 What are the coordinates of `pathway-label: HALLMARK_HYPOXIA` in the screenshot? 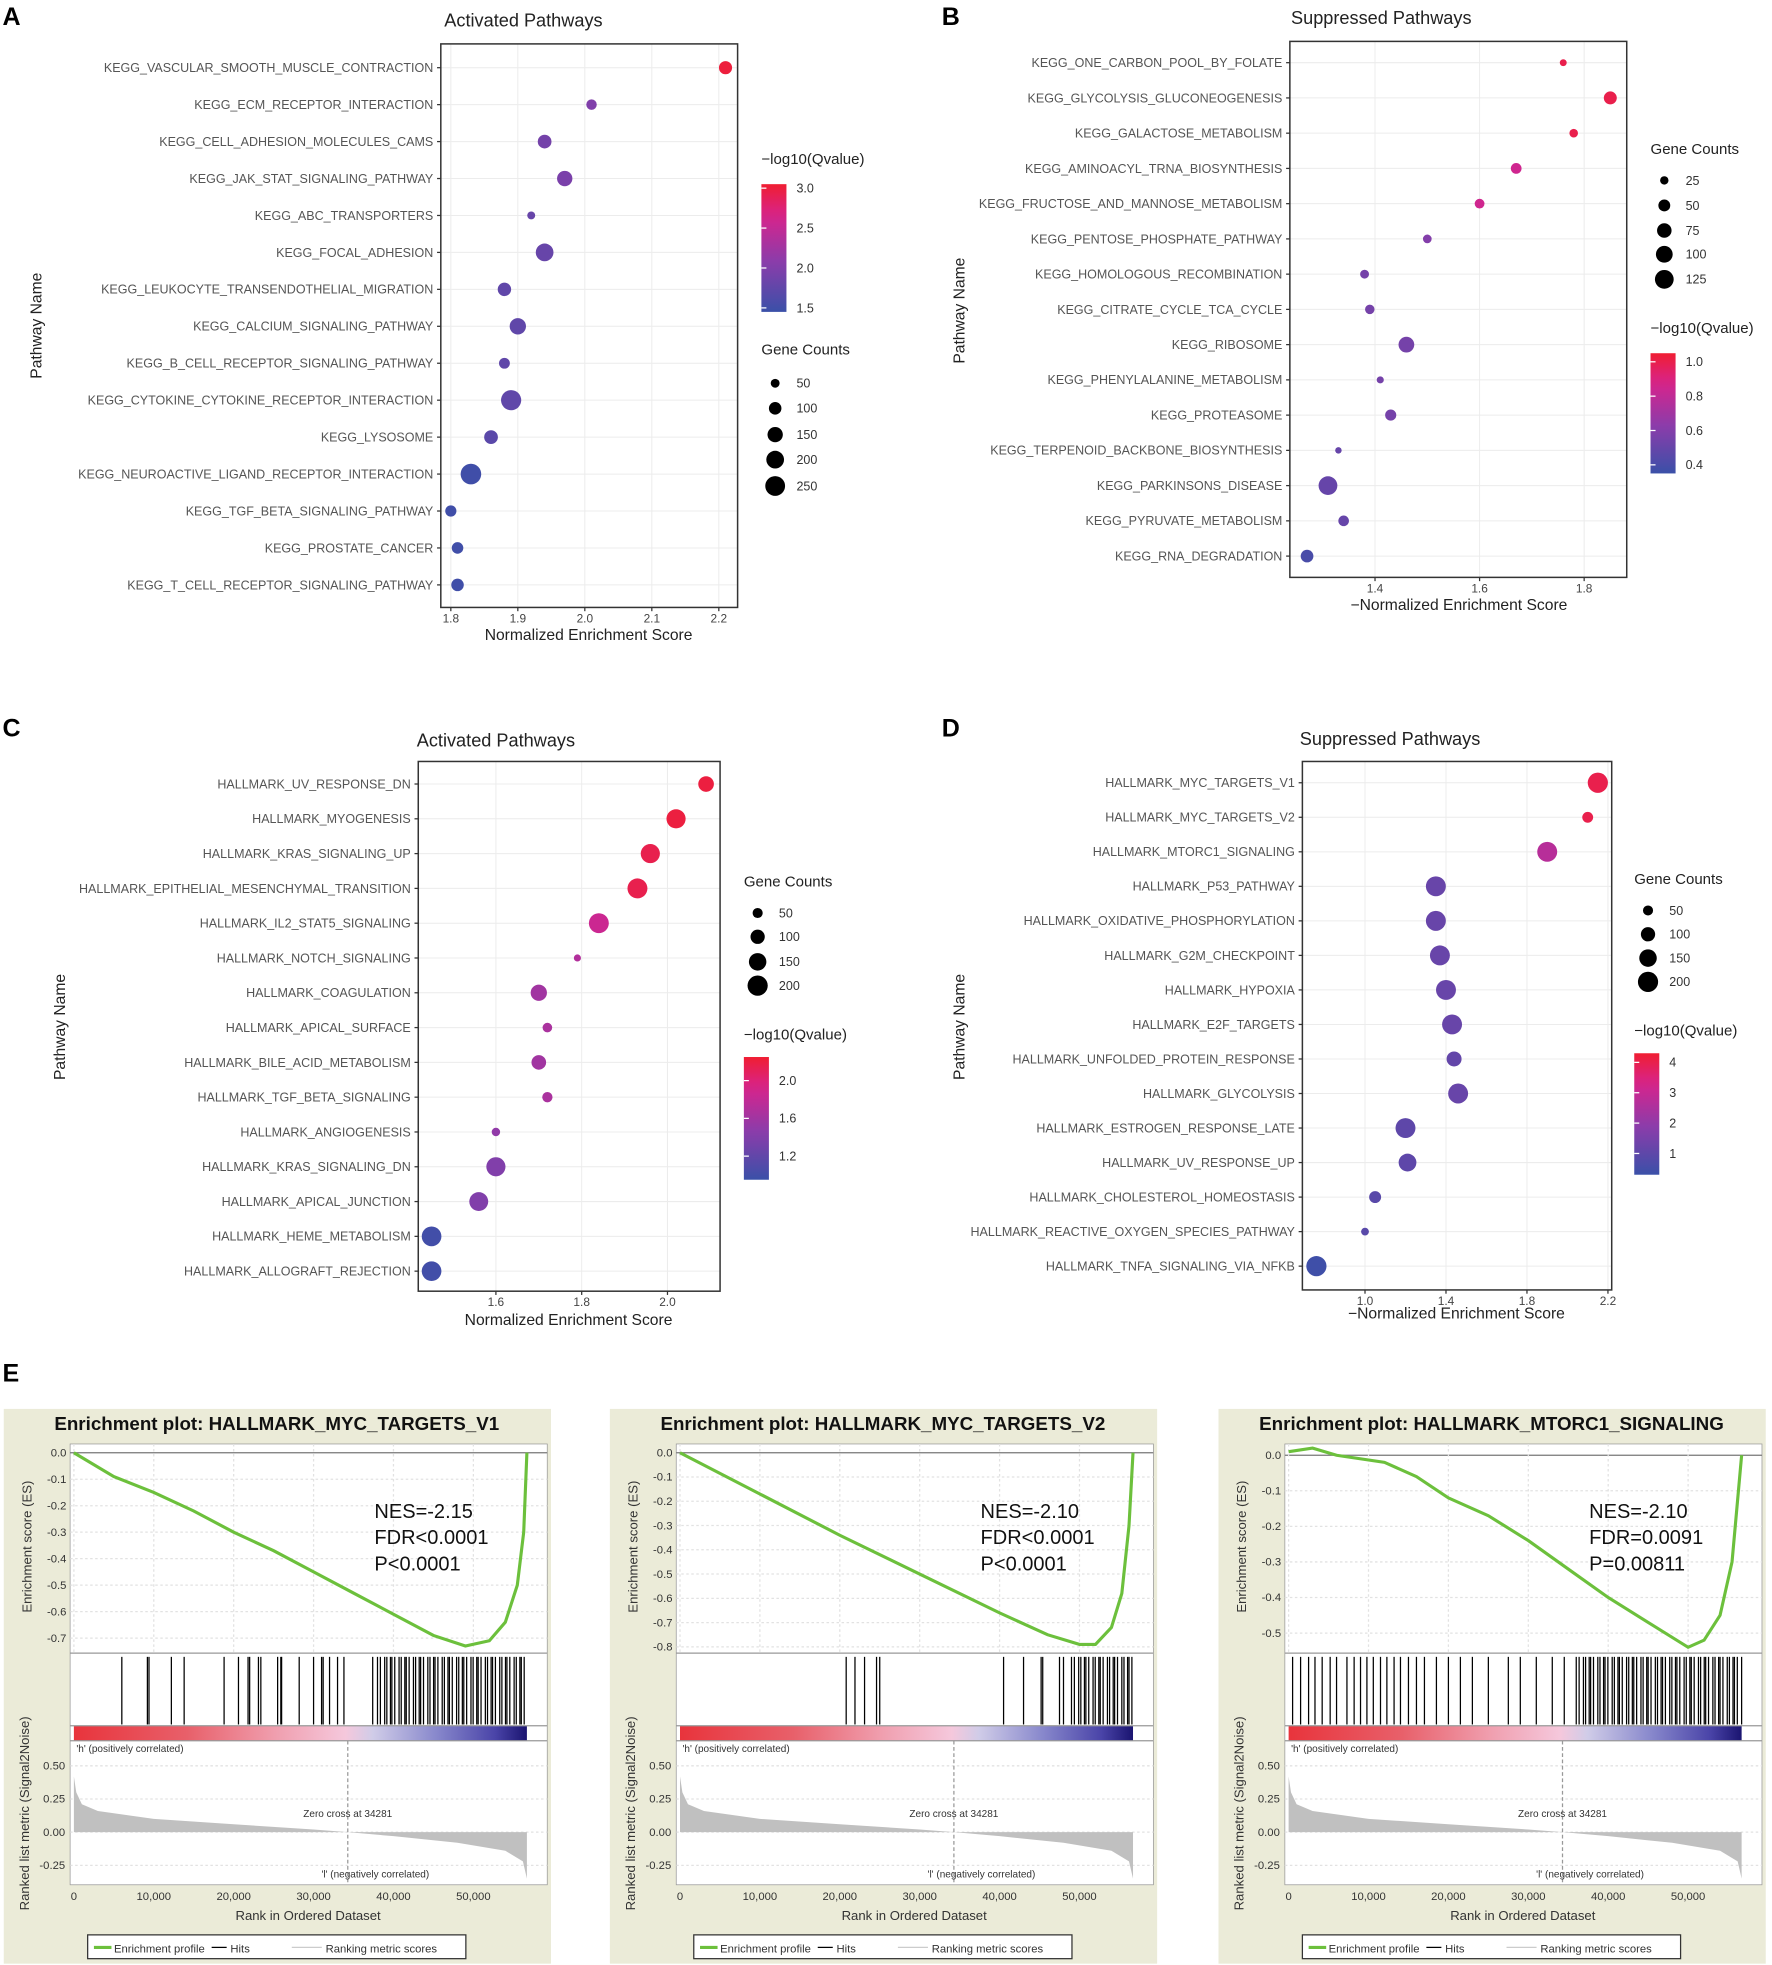 It's located at (1230, 990).